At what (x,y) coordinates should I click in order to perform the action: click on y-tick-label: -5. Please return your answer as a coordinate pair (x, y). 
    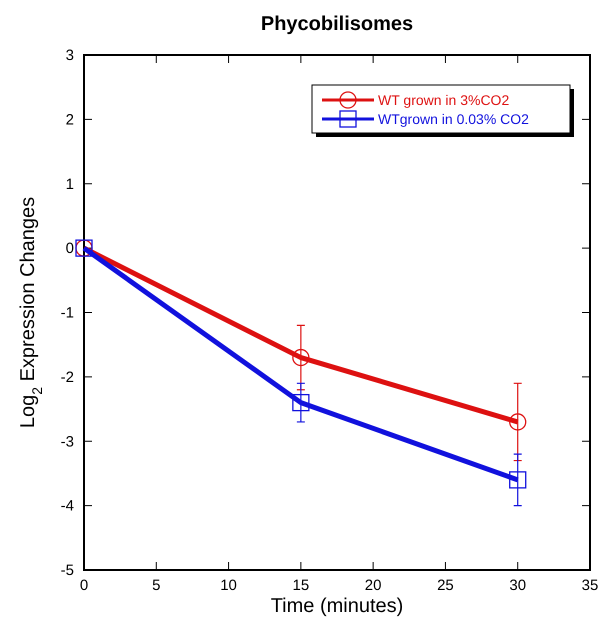
    Looking at the image, I should click on (67, 570).